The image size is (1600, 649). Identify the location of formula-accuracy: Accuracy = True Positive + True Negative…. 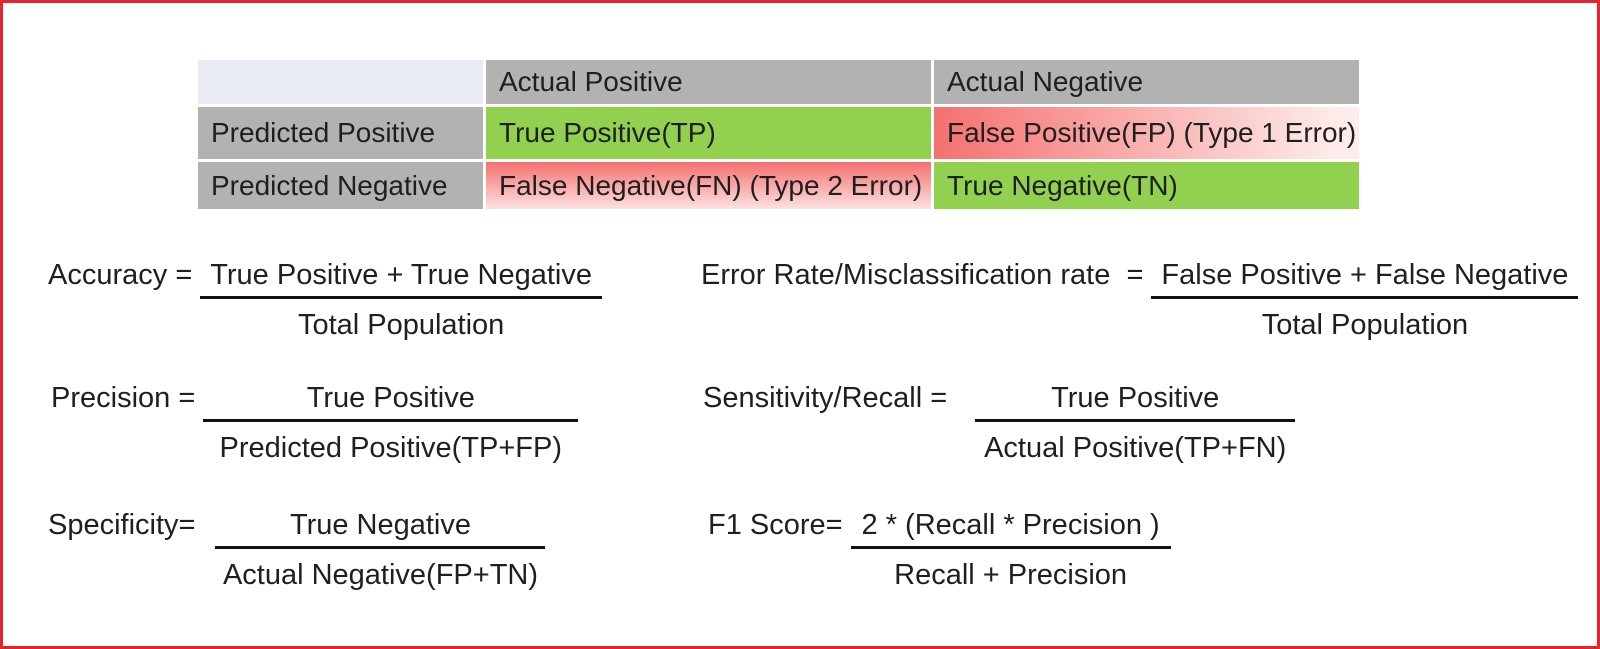
(325, 299).